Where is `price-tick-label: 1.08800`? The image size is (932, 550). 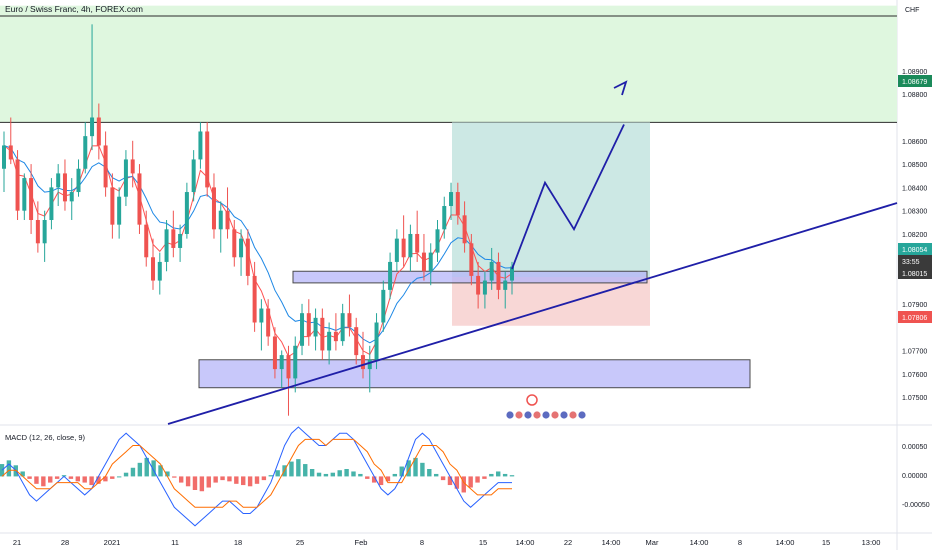
price-tick-label: 1.08800 is located at coordinates (914, 95).